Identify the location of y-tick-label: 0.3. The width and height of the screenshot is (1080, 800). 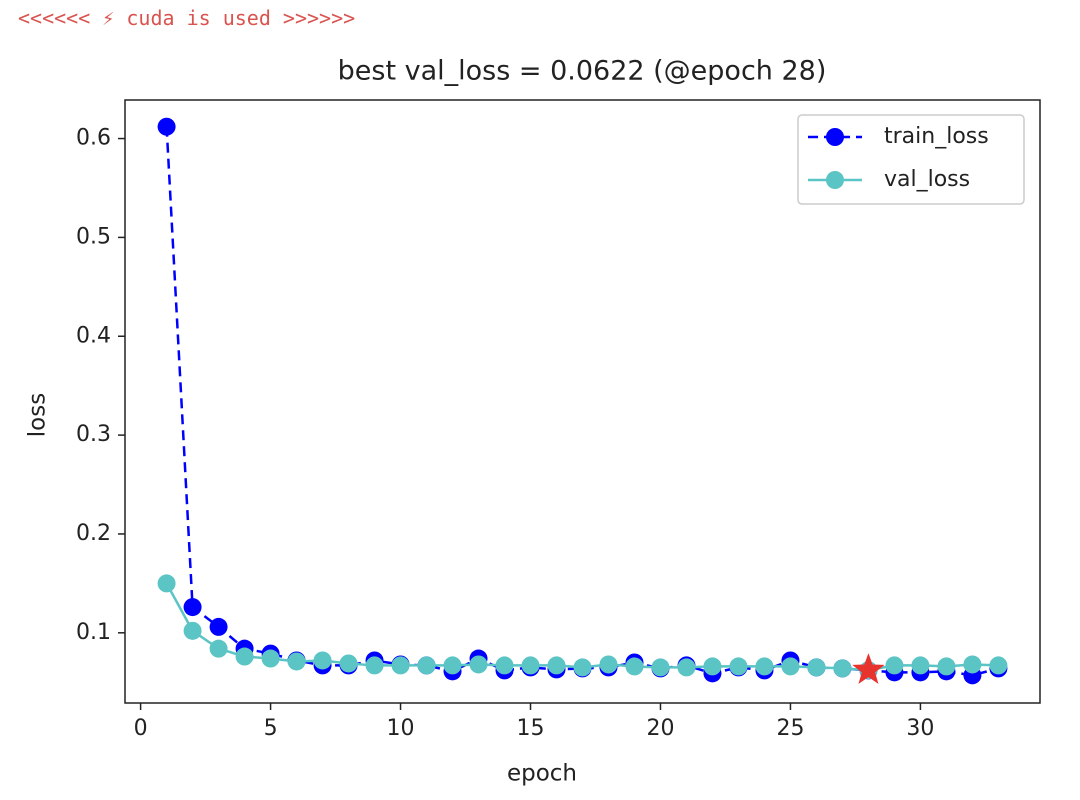
(93, 434).